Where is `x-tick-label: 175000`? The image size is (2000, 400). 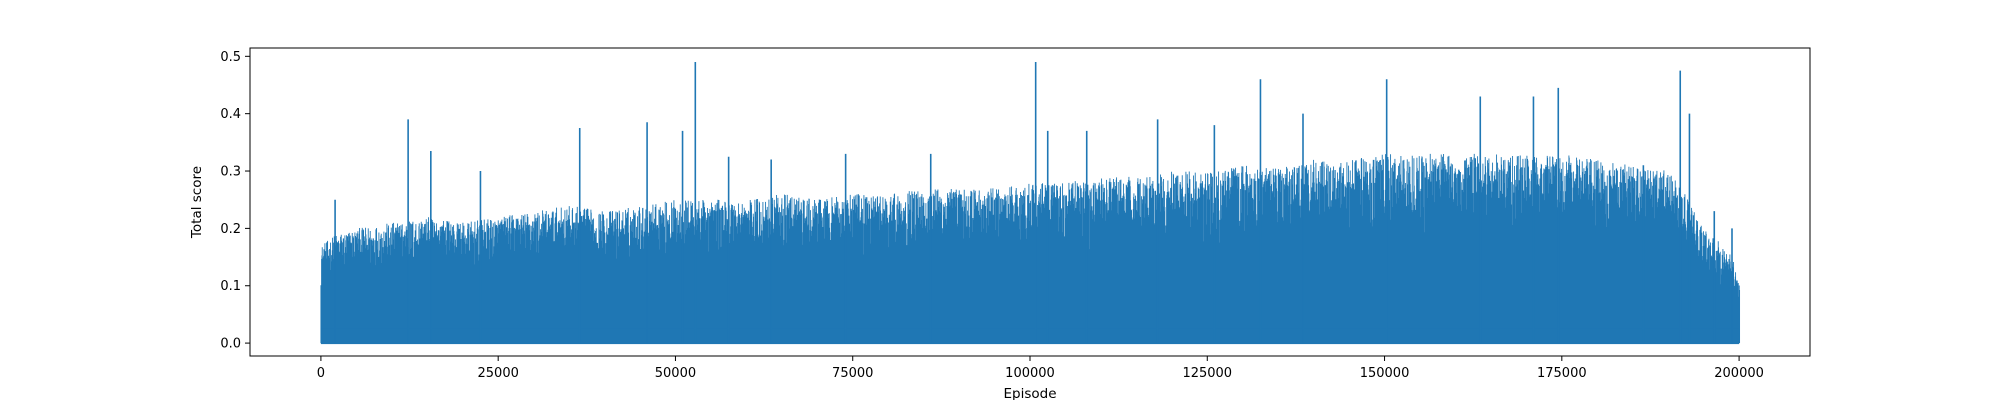
x-tick-label: 175000 is located at coordinates (1562, 373).